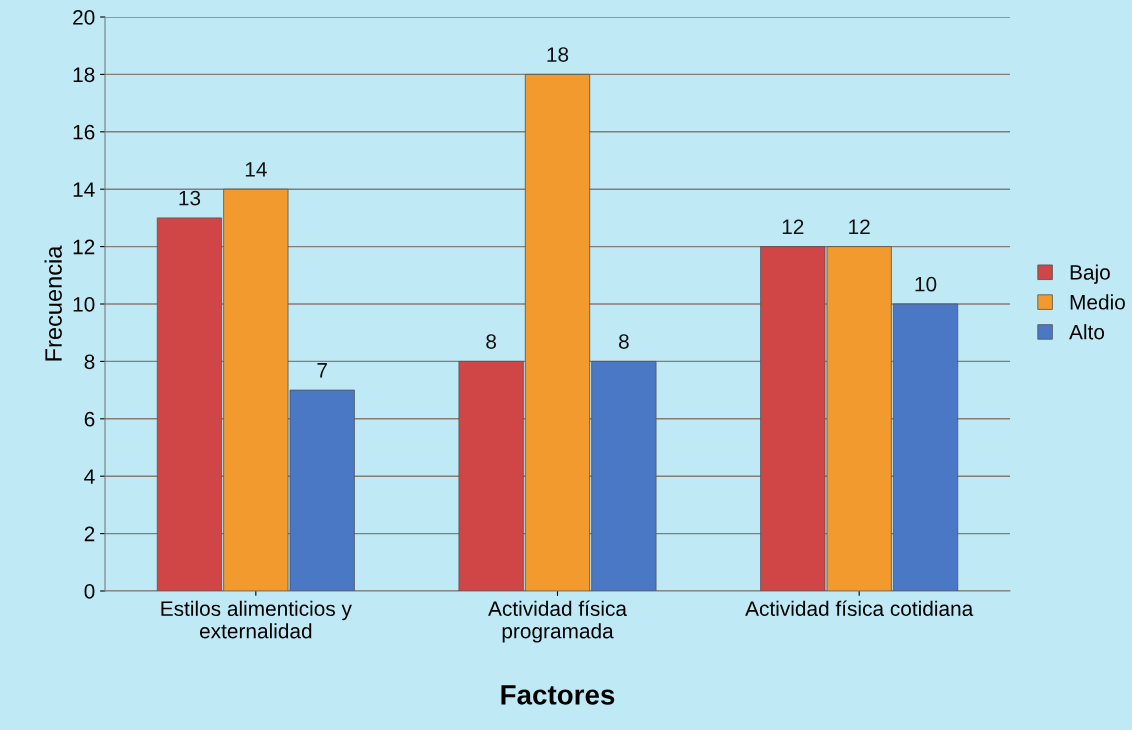  Describe the element at coordinates (89, 419) in the screenshot. I see `y-tick-label: 6` at that location.